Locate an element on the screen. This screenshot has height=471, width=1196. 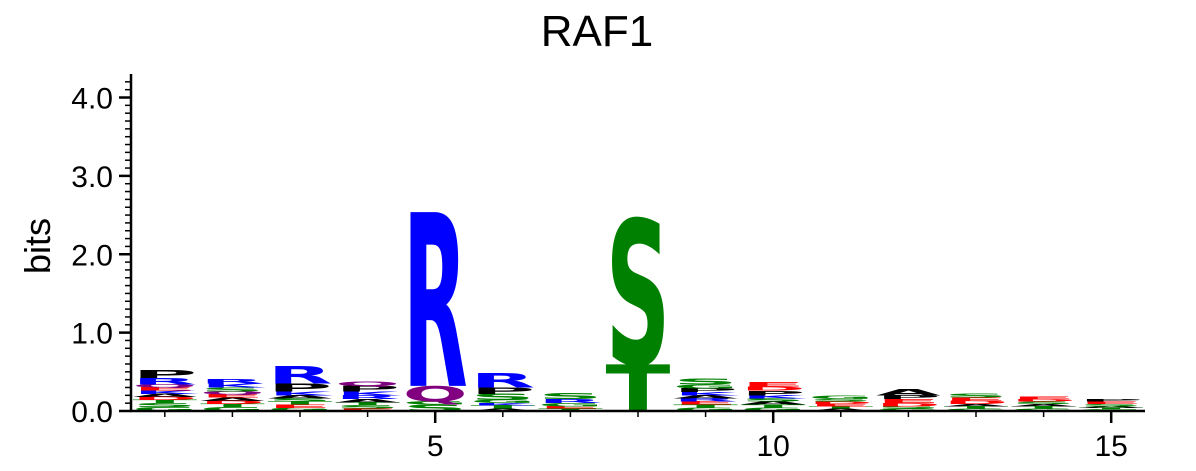
y-tick-label: 2.0 is located at coordinates (92, 255).